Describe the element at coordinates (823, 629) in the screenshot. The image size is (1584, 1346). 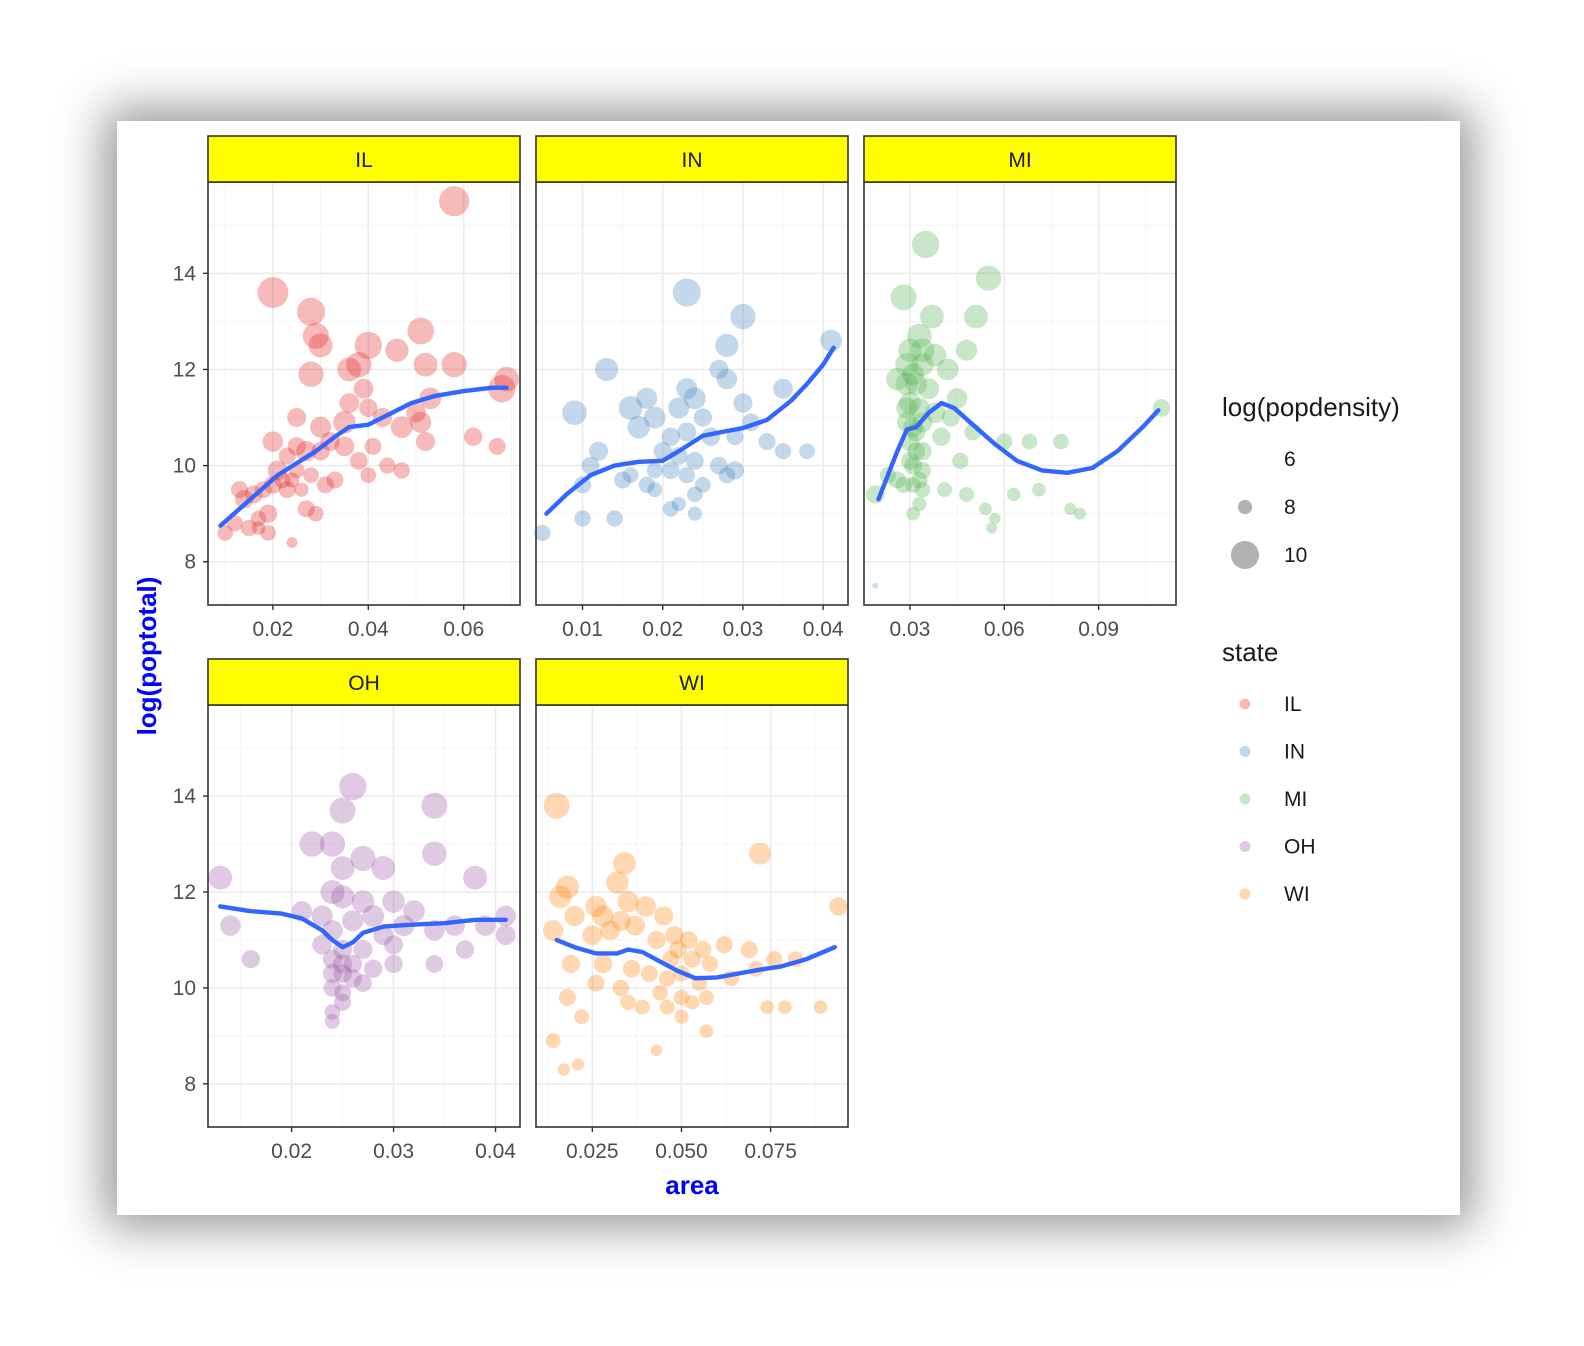
I see `x-tick-label: 0.04` at that location.